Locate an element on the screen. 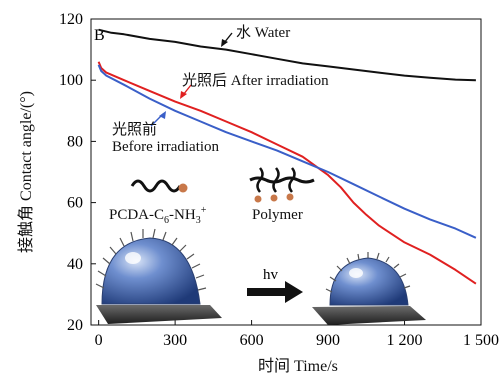  before-irradiation-label-cn: 光照前 is located at coordinates (135, 130).